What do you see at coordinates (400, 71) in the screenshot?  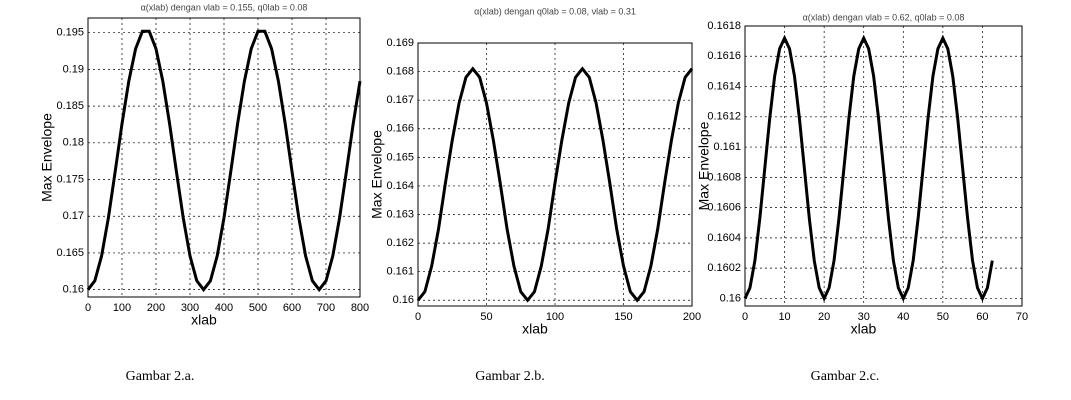 I see `y-tick-label: 0.168` at bounding box center [400, 71].